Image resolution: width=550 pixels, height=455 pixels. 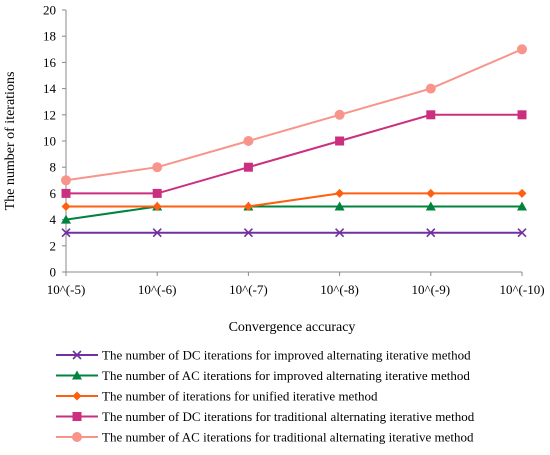 What do you see at coordinates (521, 289) in the screenshot?
I see `x-tick-label: 10^(-10)` at bounding box center [521, 289].